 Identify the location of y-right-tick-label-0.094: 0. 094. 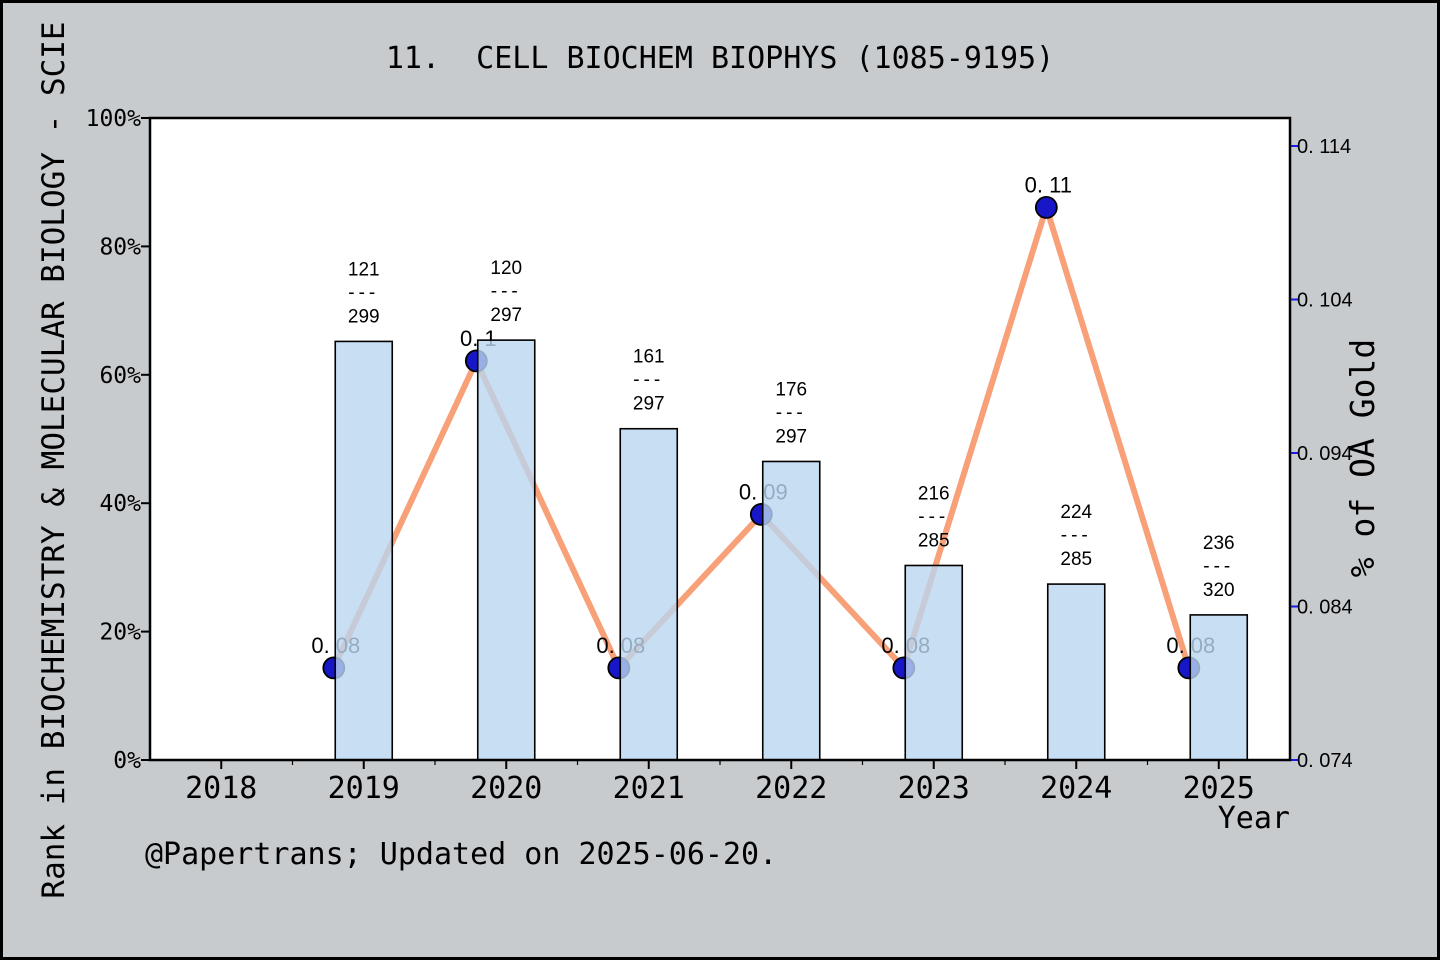
(1325, 454).